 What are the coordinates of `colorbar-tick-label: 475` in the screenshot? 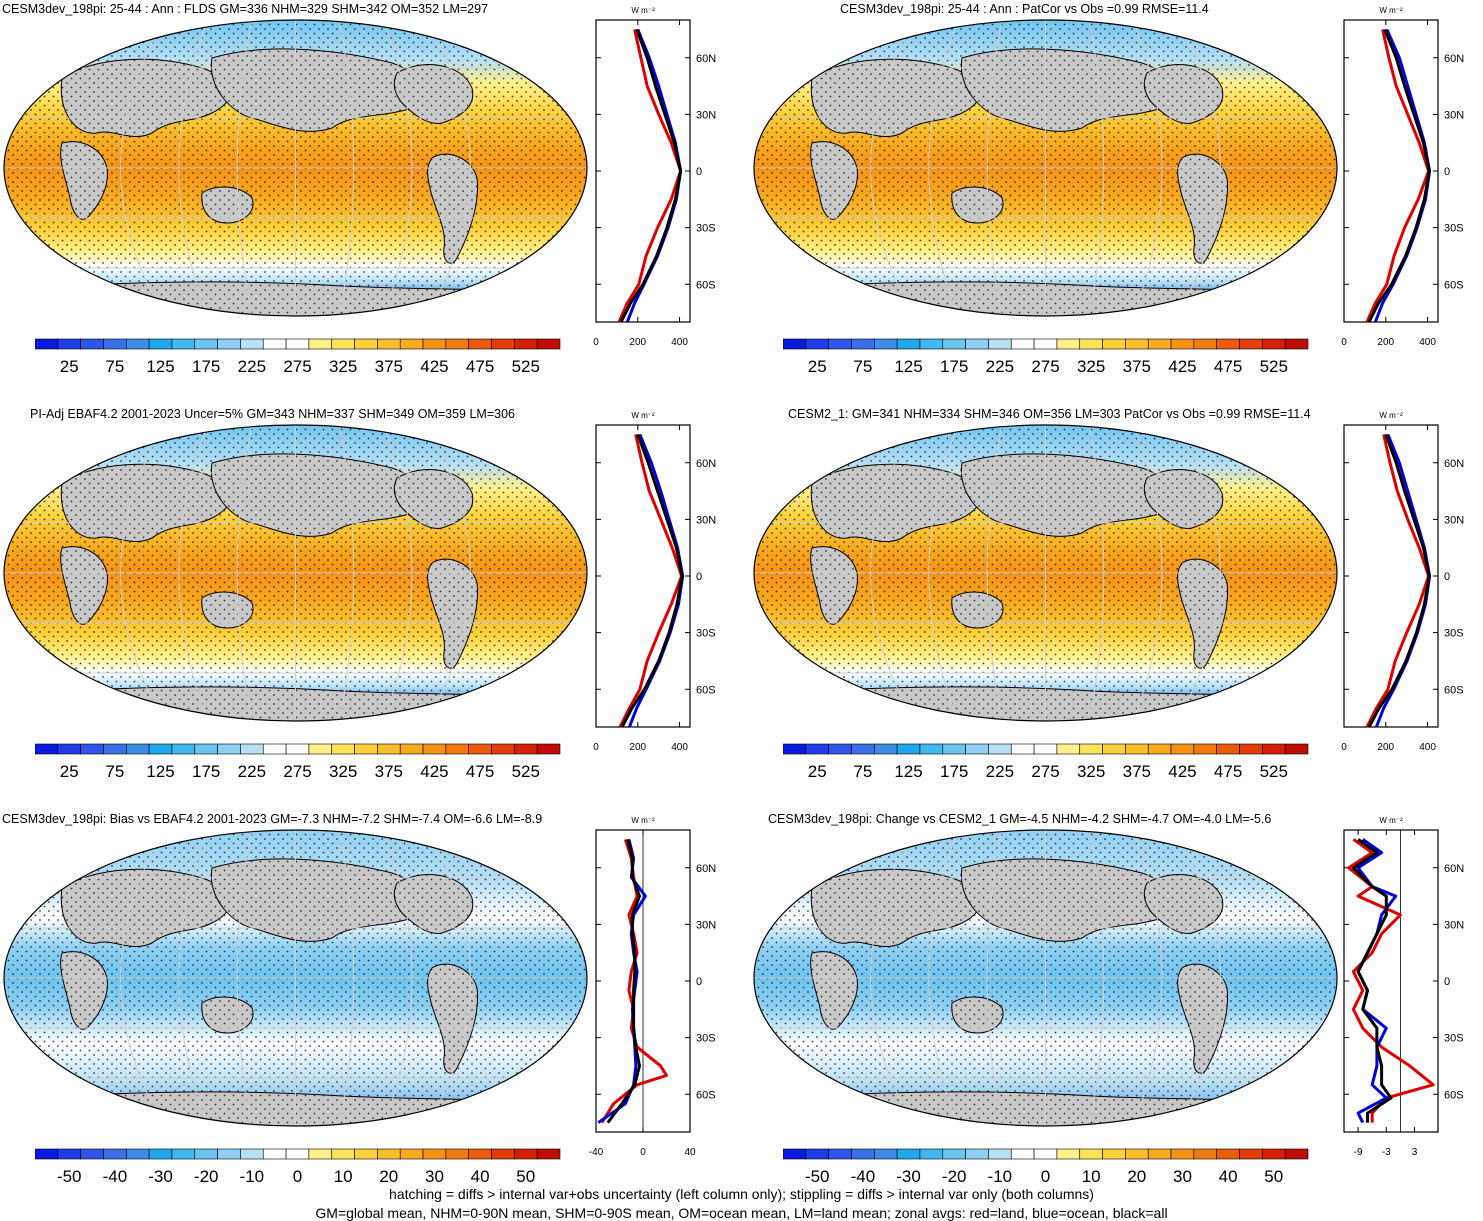 It's located at (480, 771).